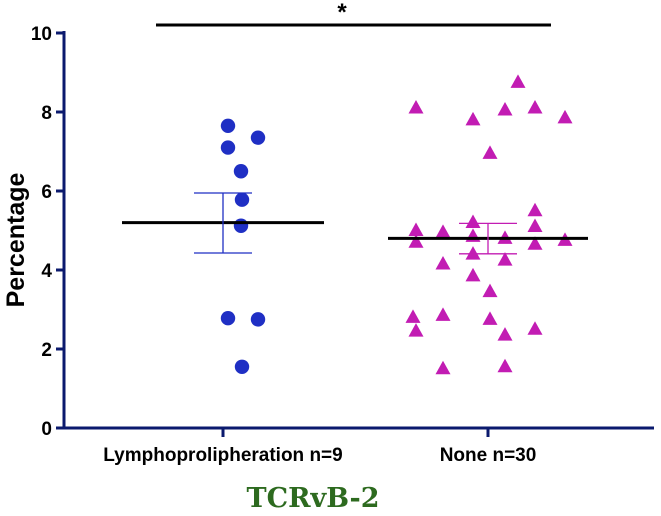 The image size is (661, 516). Describe the element at coordinates (312, 498) in the screenshot. I see `chart-caption: TCRvB-2` at that location.